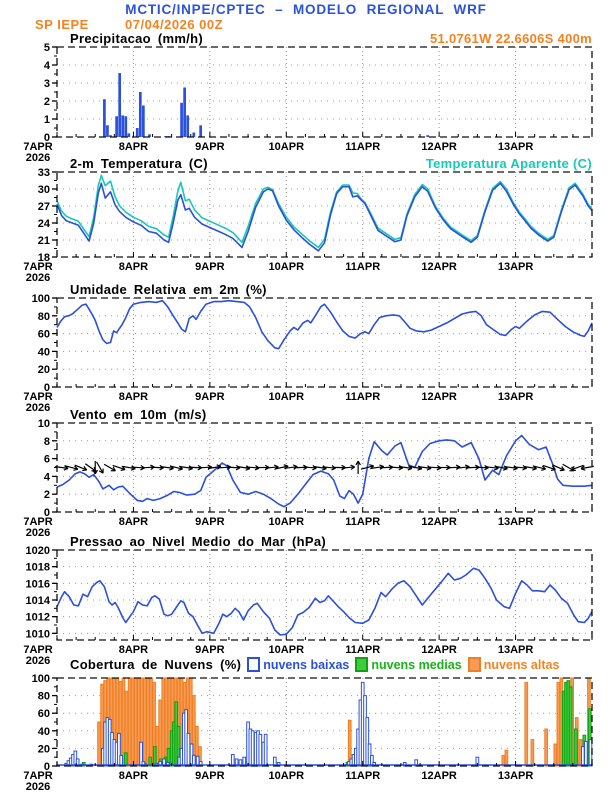 Image resolution: width=612 pixels, height=792 pixels. What do you see at coordinates (44, 424) in the screenshot?
I see `y-tick-label: 10` at bounding box center [44, 424].